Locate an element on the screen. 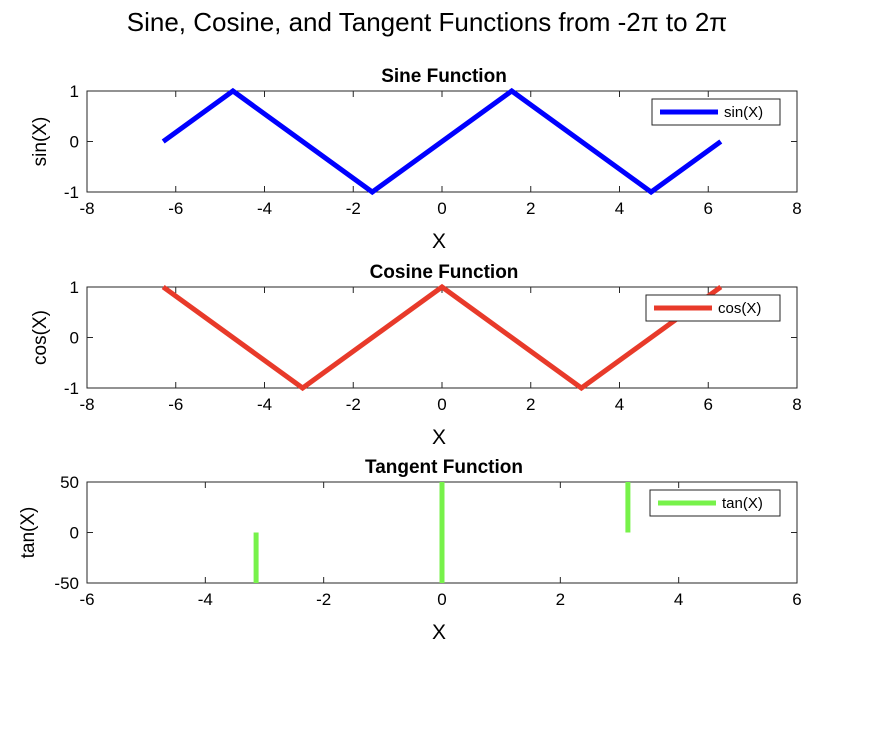 Image resolution: width=888 pixels, height=730 pixels. subplot-title: Cosine Function is located at coordinates (444, 272).